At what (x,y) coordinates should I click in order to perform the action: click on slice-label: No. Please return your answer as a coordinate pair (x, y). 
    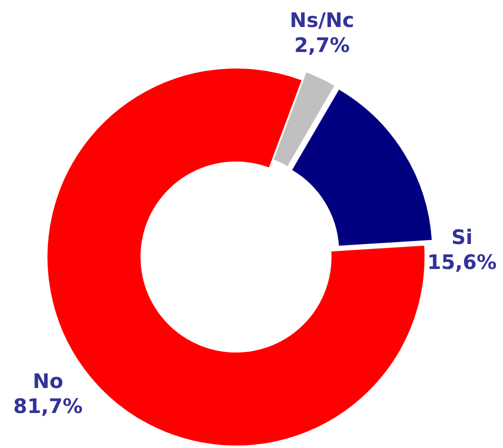
    Looking at the image, I should click on (48, 381).